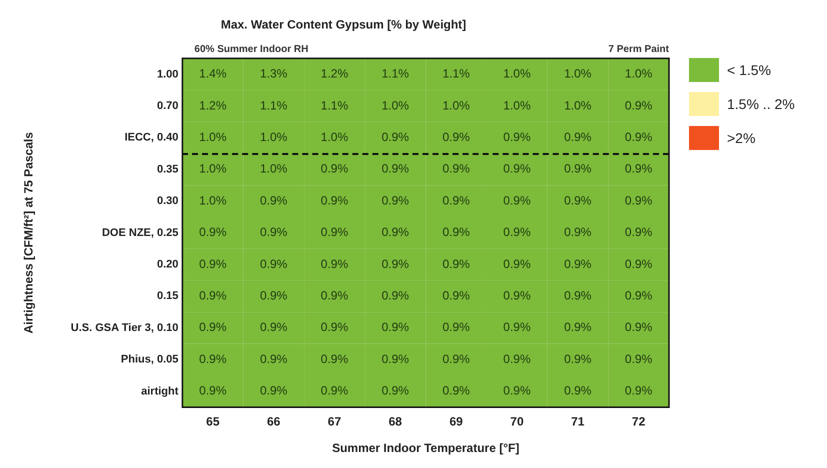 The width and height of the screenshot is (827, 468). I want to click on data-label: 1.4%, so click(213, 73).